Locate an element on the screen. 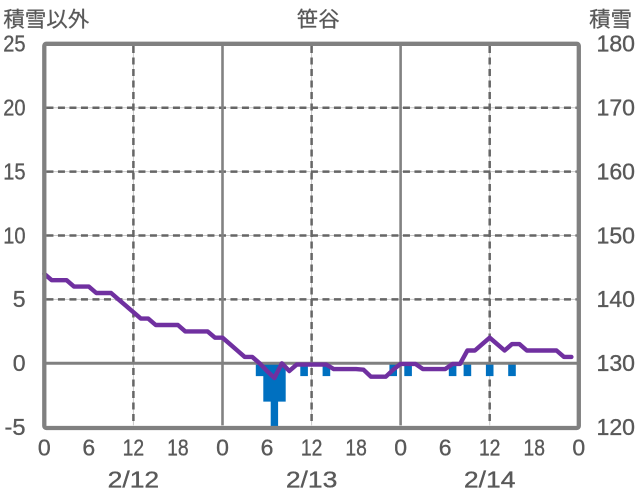 This screenshot has width=636, height=501. svg-text: 140 is located at coordinates (616, 299).